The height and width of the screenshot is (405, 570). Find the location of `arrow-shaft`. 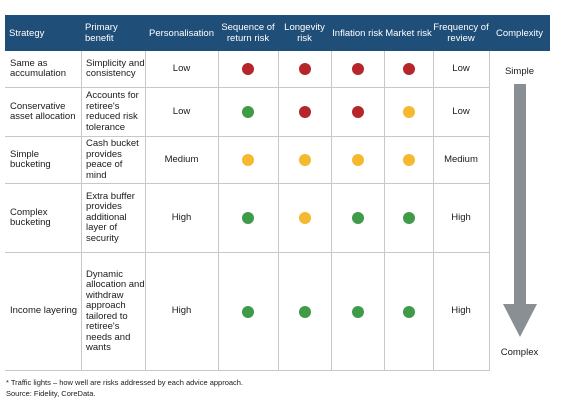

arrow-shaft is located at coordinates (520, 194).